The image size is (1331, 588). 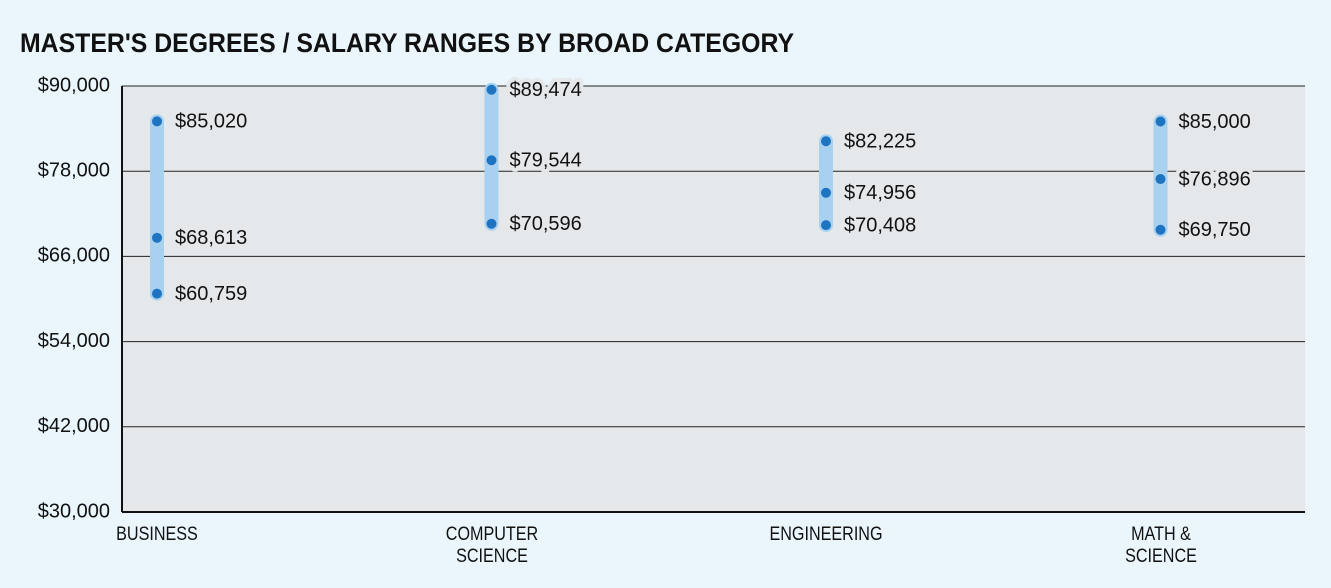 I want to click on y-tick-label: $30,000, so click(x=74, y=511).